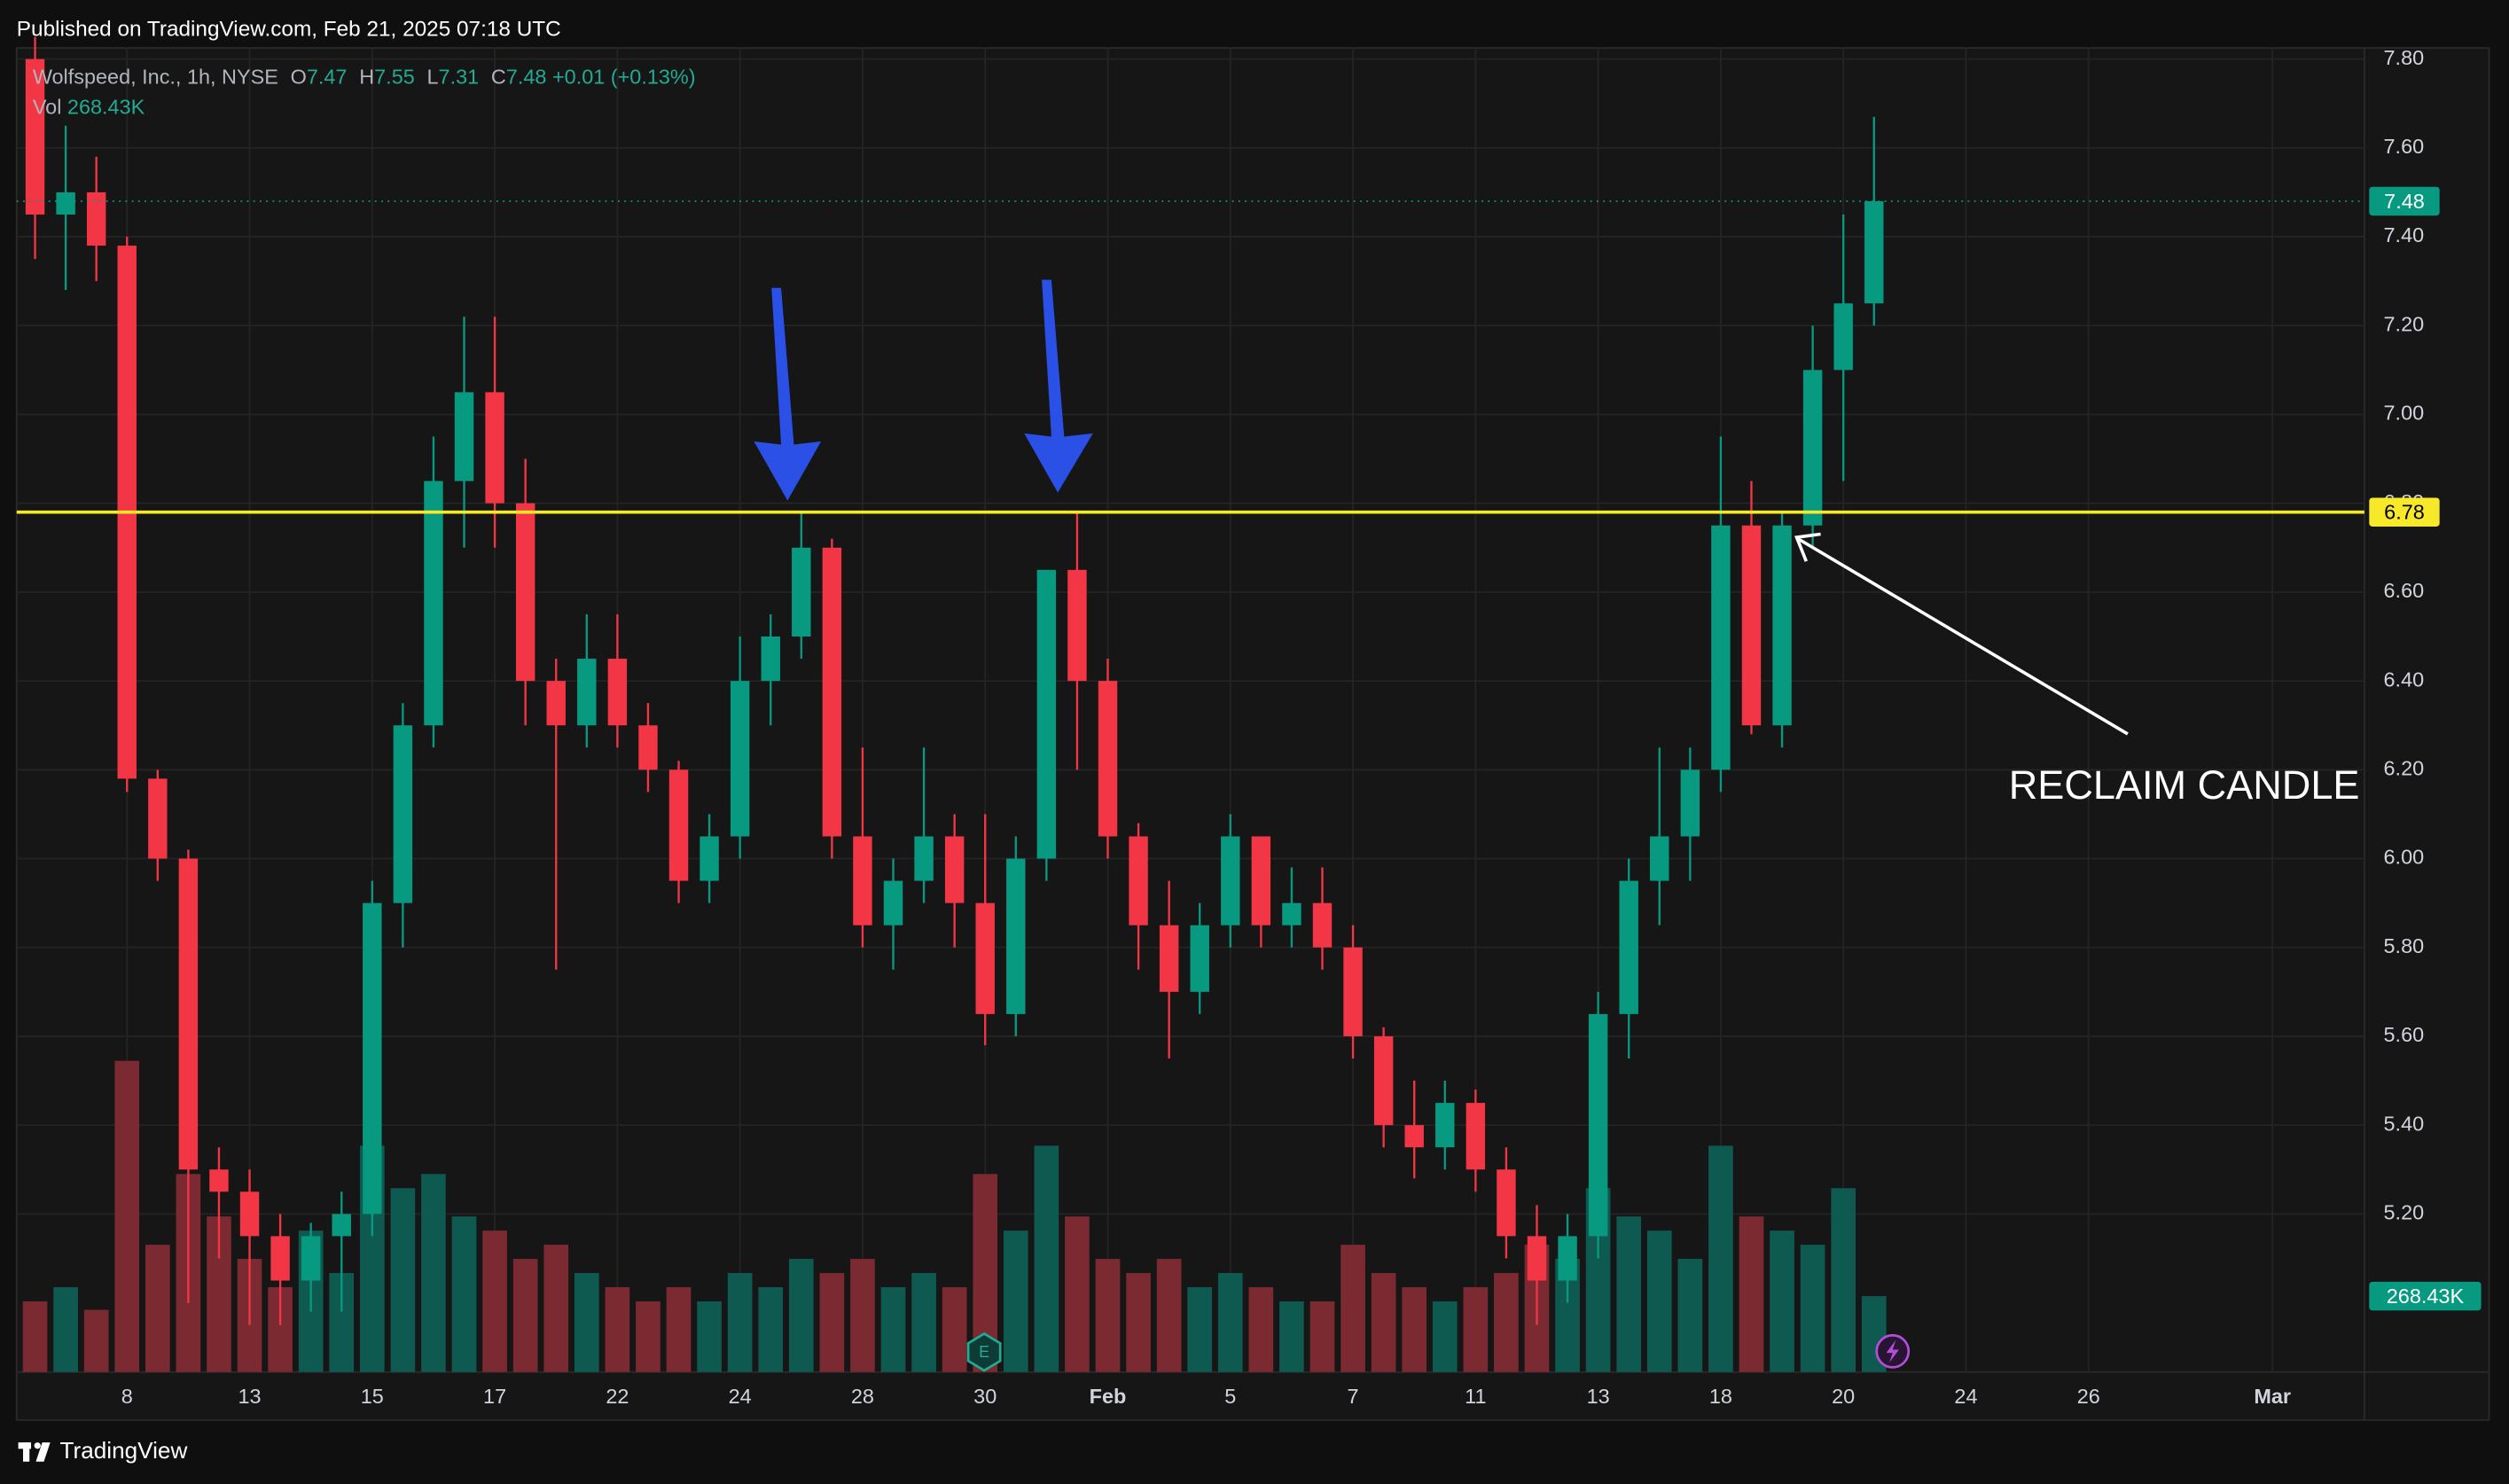 This screenshot has height=1484, width=2509. Describe the element at coordinates (1108, 1396) in the screenshot. I see `x-tick-label: Feb` at that location.